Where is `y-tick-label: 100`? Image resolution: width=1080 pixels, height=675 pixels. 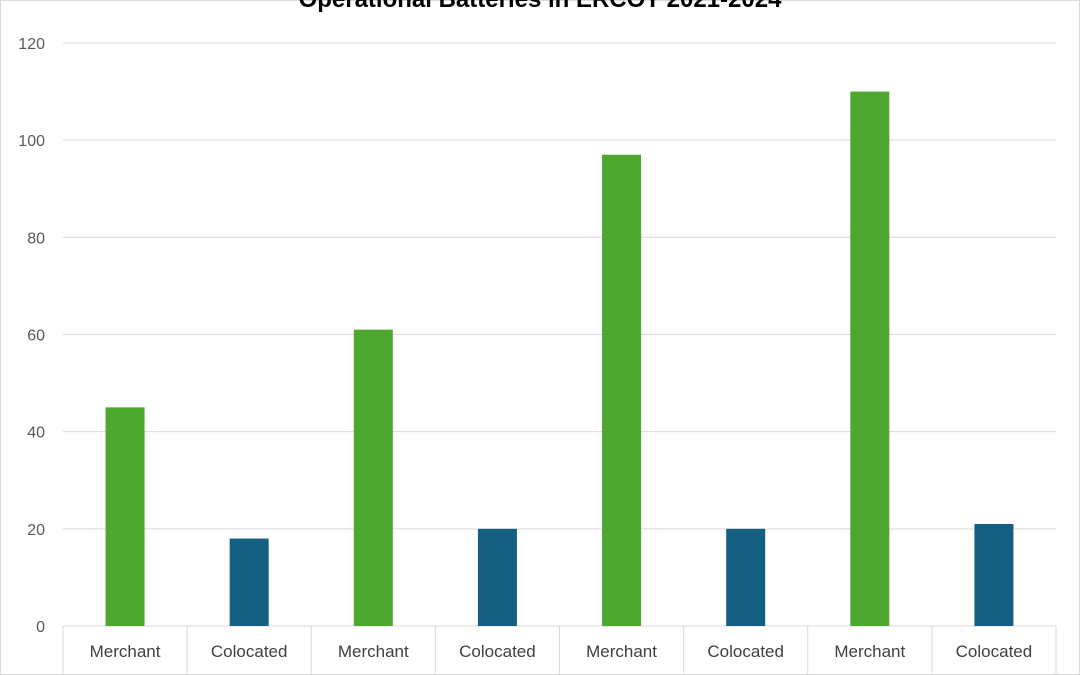
y-tick-label: 100 is located at coordinates (31, 141).